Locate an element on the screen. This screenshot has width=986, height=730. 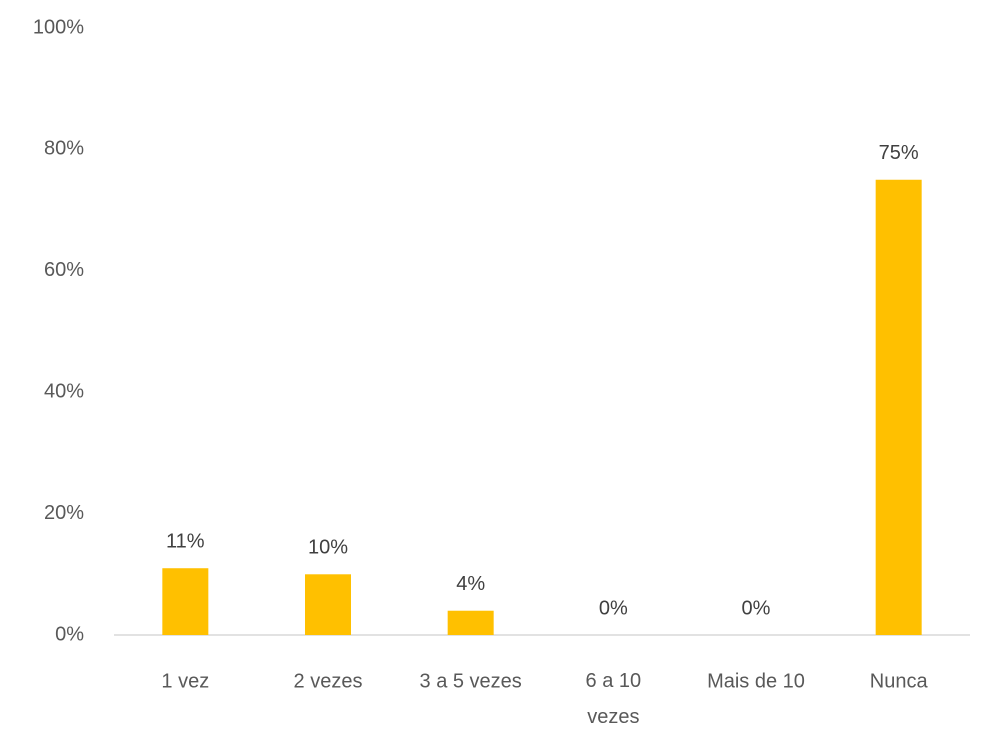
y-tick-label: 60% is located at coordinates (64, 270).